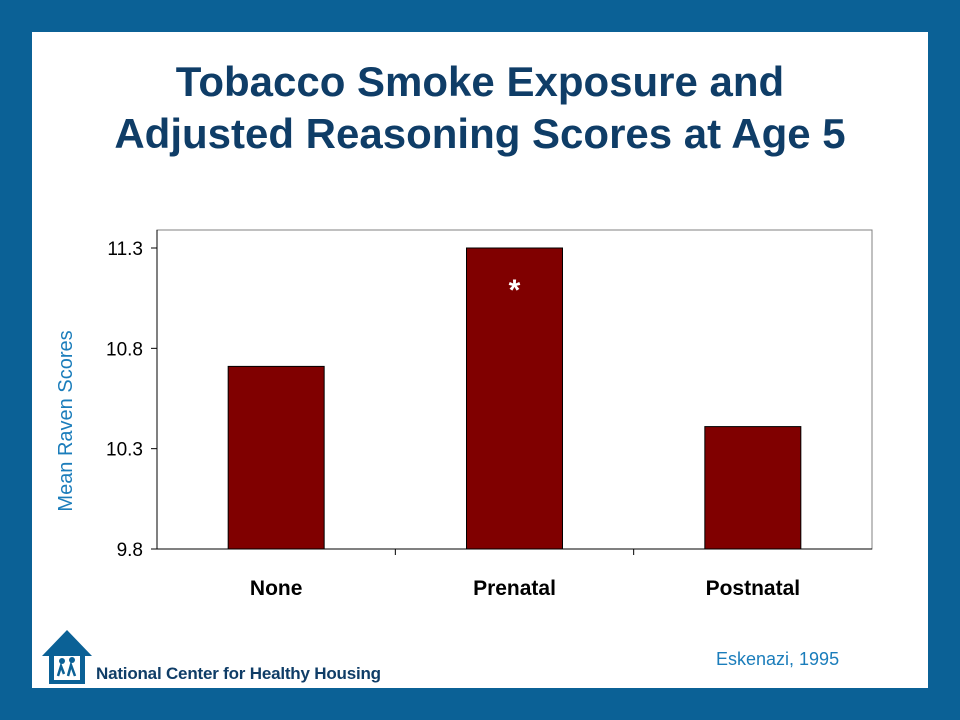  What do you see at coordinates (124, 450) in the screenshot?
I see `y-tick-label: 10.3` at bounding box center [124, 450].